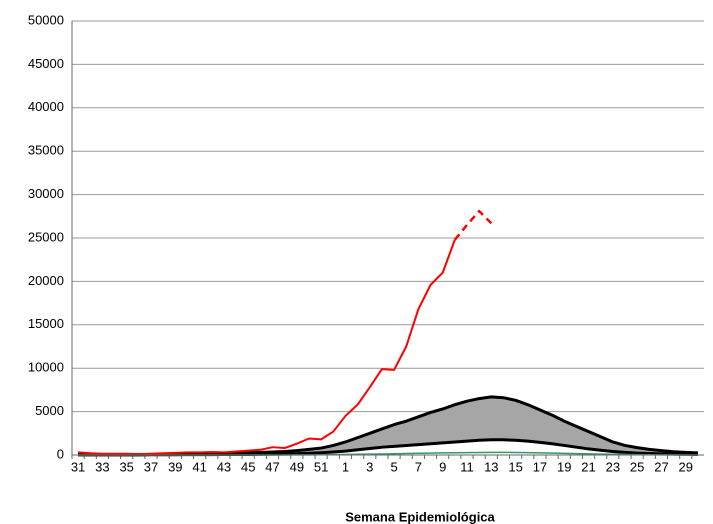 This screenshot has height=524, width=713. Describe the element at coordinates (418, 466) in the screenshot. I see `x-tick-label: 7` at that location.